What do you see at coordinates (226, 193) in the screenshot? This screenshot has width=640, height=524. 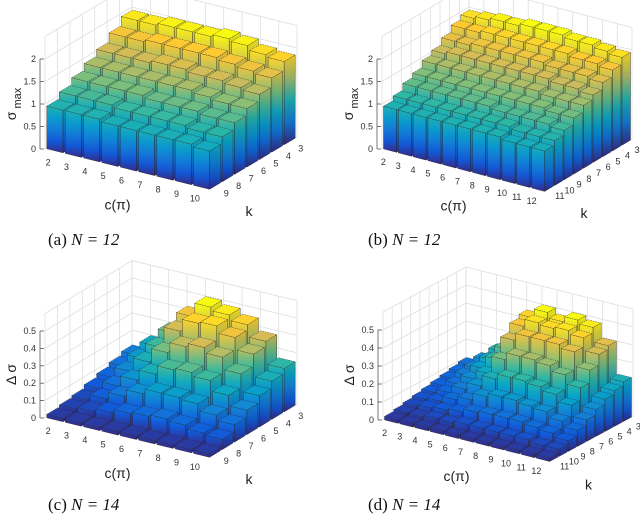 I see `k-tick-label: 9` at bounding box center [226, 193].